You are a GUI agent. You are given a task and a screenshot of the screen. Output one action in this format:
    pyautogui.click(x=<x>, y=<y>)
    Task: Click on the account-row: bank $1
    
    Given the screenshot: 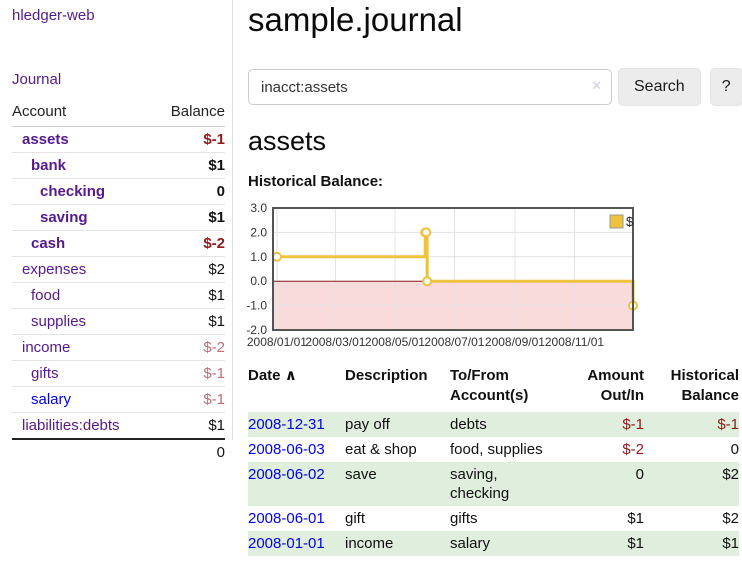 What is the action you would take?
    pyautogui.click(x=118, y=165)
    